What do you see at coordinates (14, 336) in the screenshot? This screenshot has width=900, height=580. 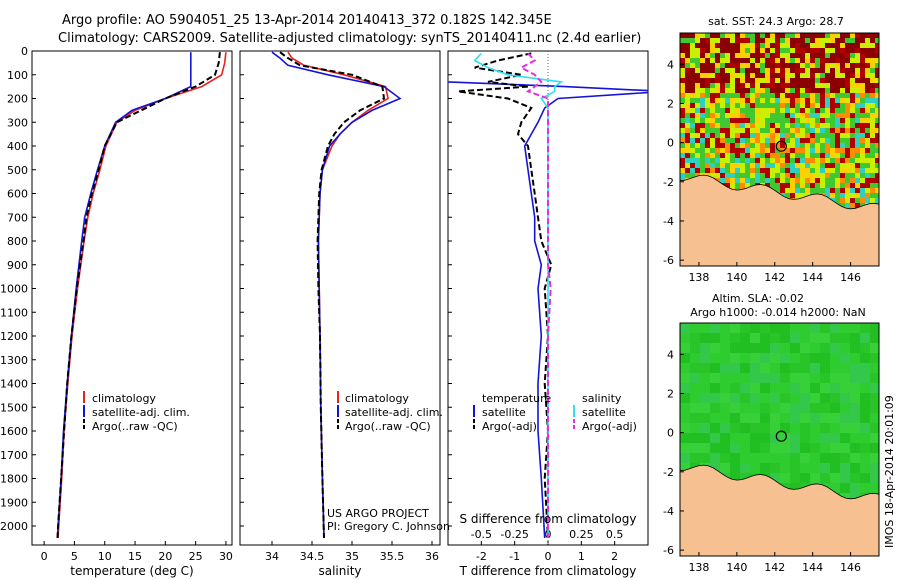 I see `depth-tick-label: 1200` at bounding box center [14, 336].